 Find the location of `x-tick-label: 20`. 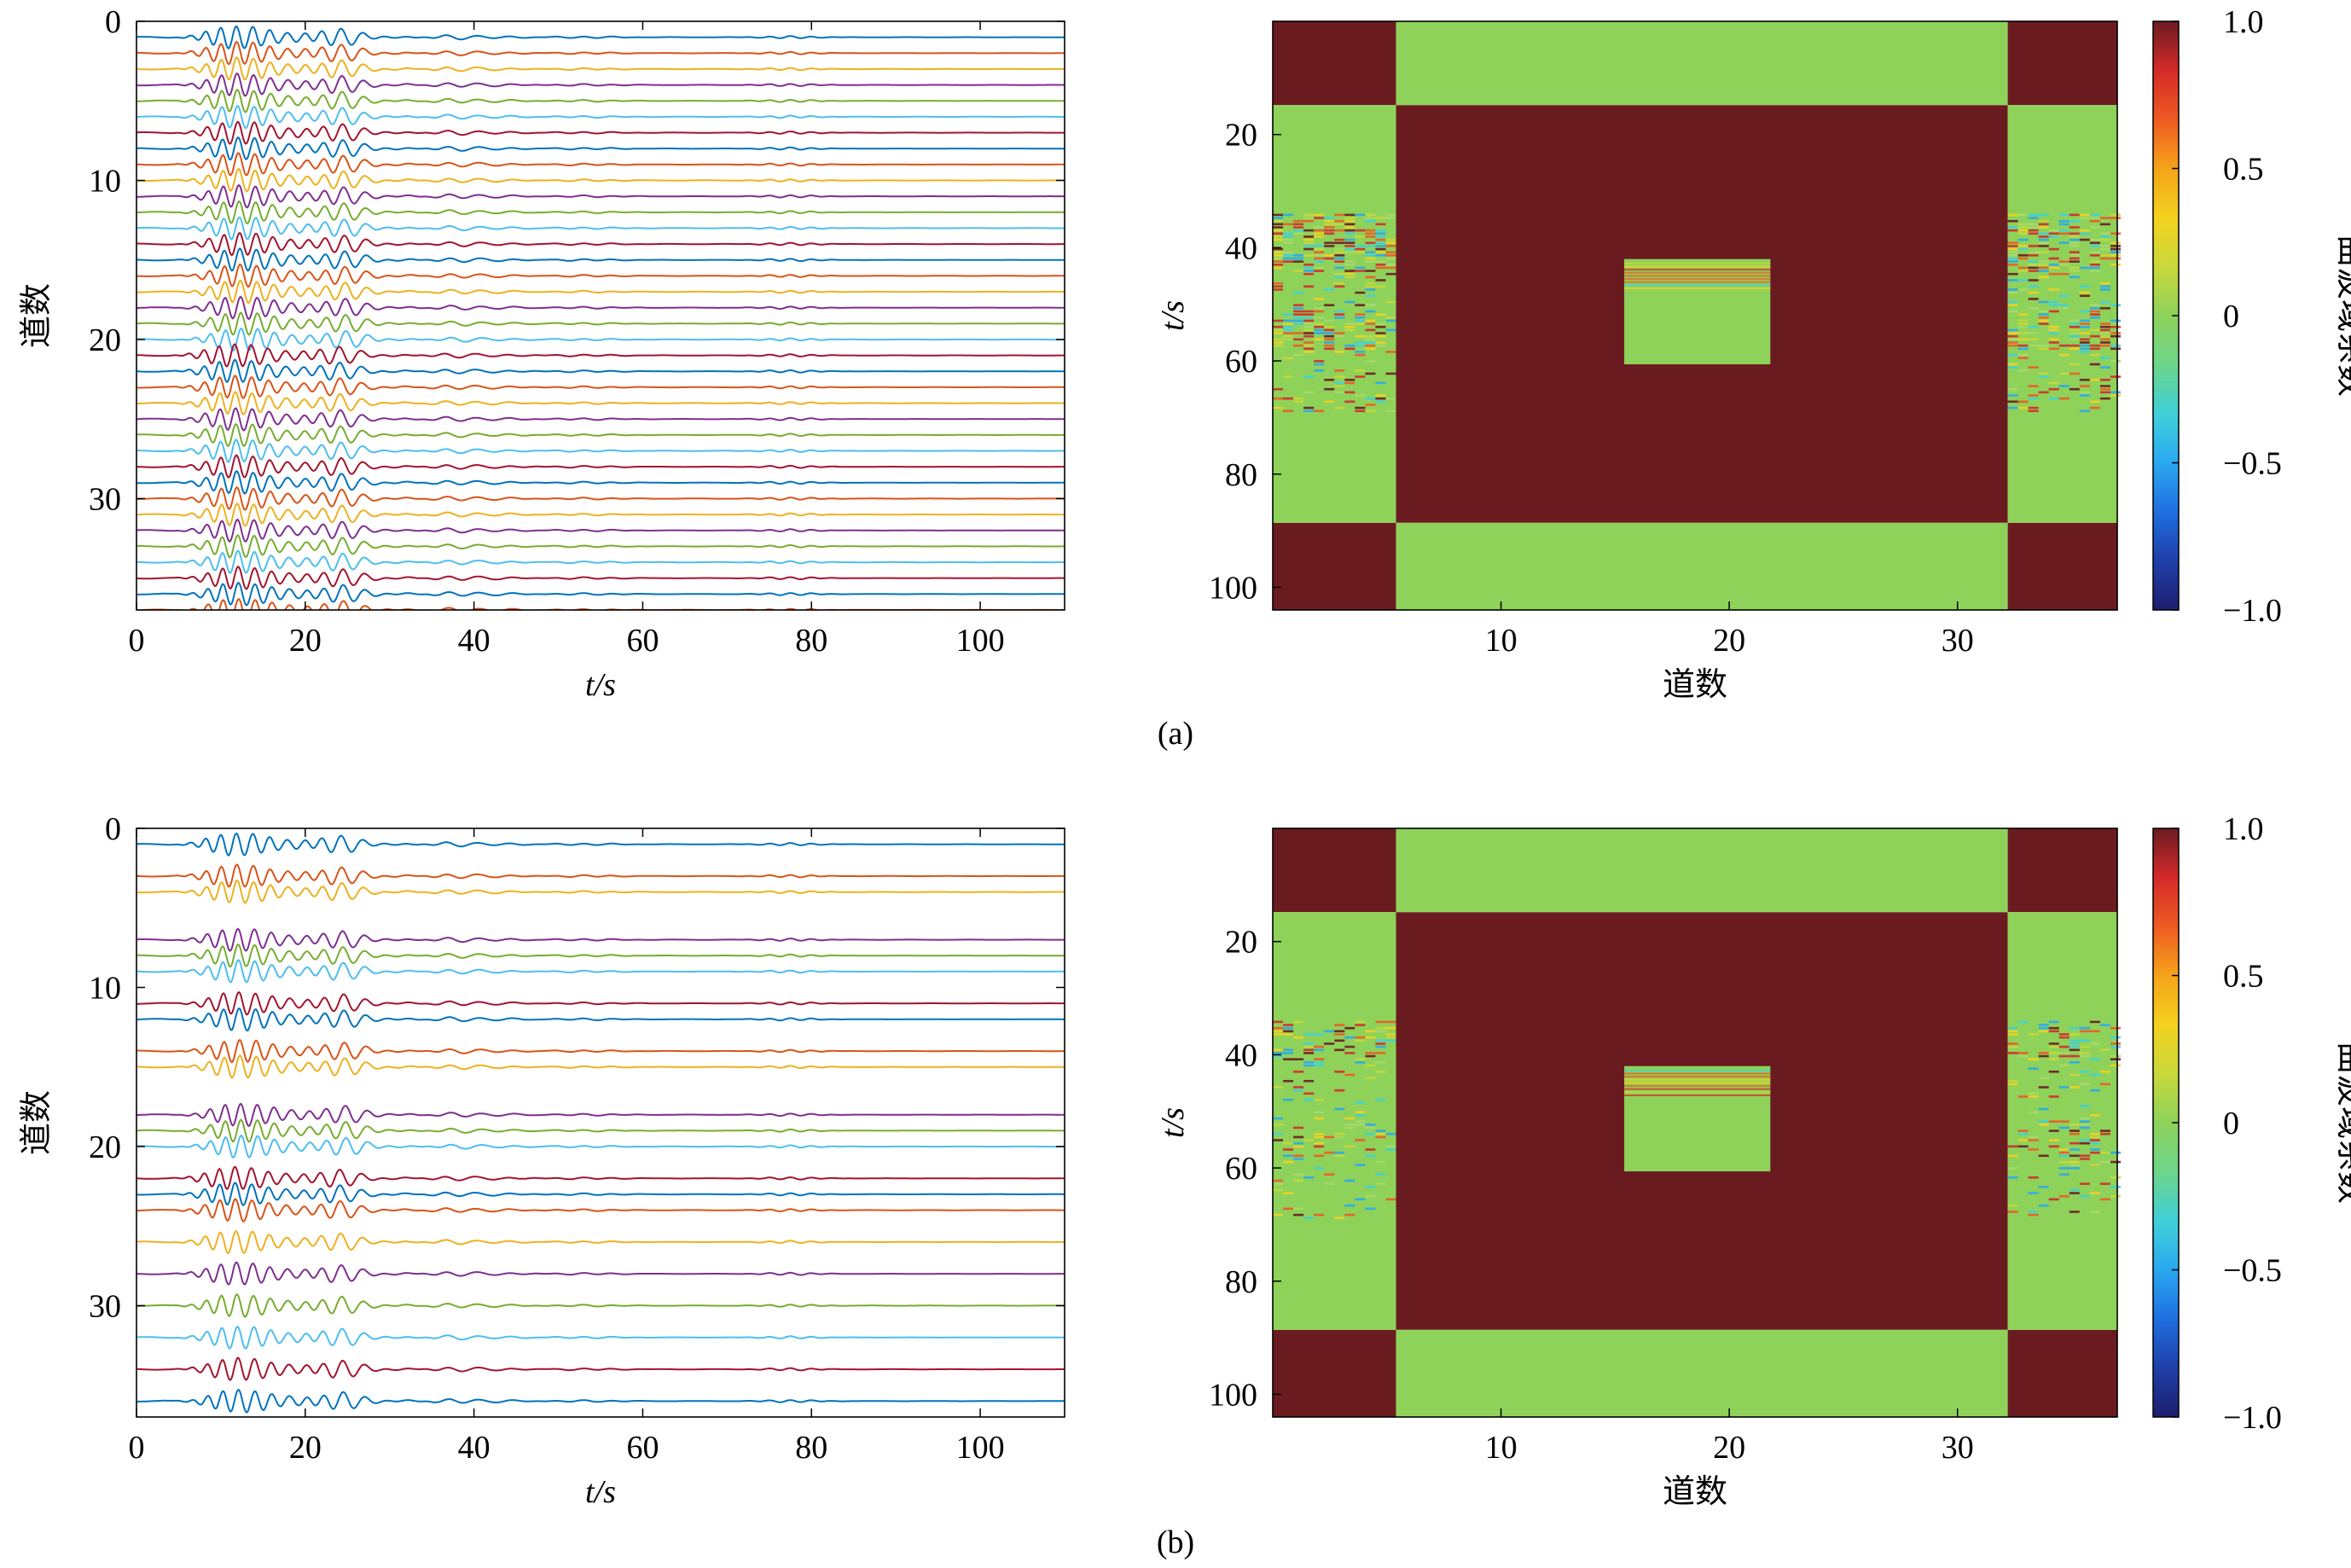

x-tick-label: 20 is located at coordinates (305, 641).